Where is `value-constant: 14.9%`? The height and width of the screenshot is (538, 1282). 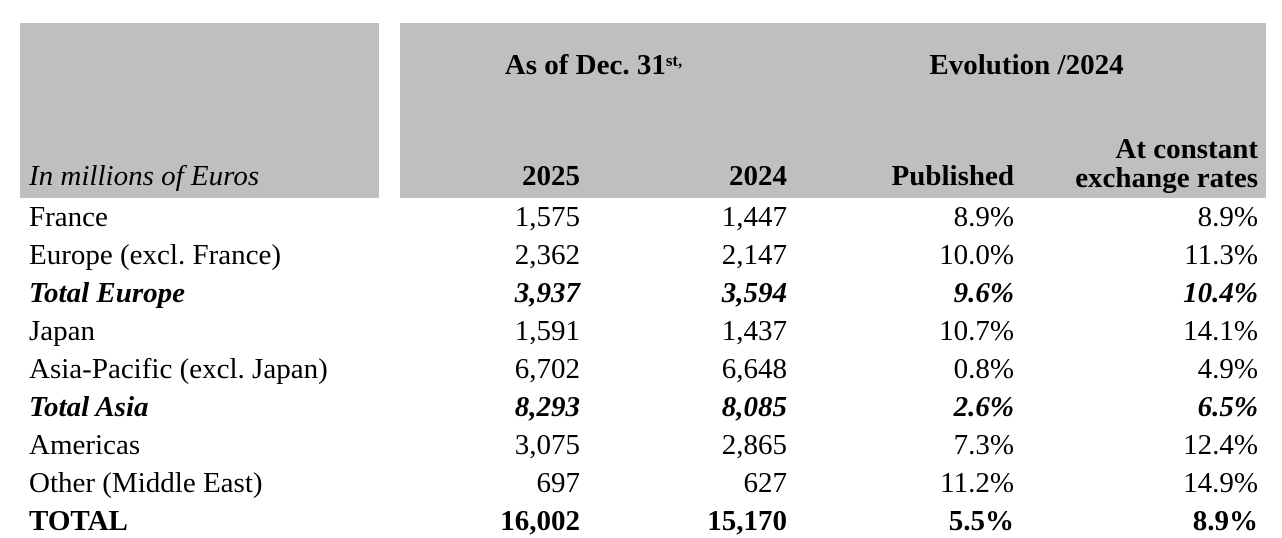 value-constant: 14.9% is located at coordinates (1220, 483).